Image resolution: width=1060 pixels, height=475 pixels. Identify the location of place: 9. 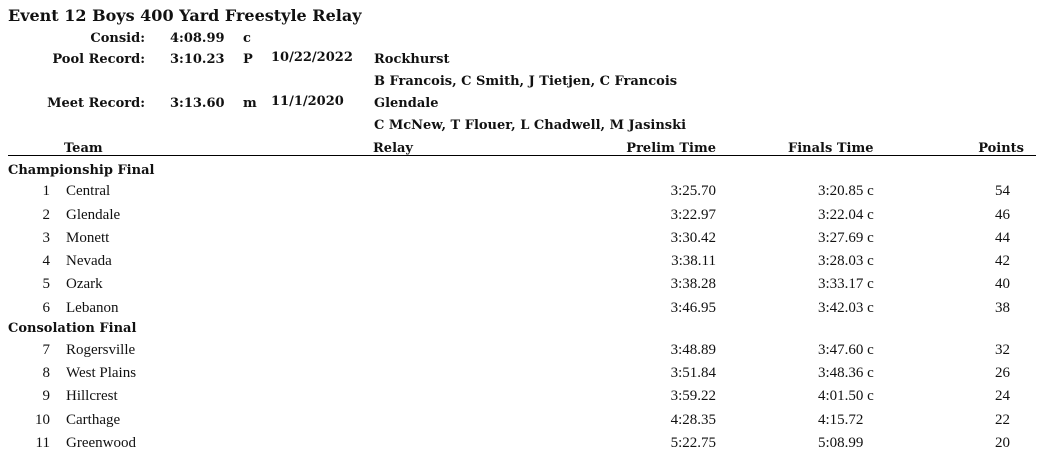
(46, 396).